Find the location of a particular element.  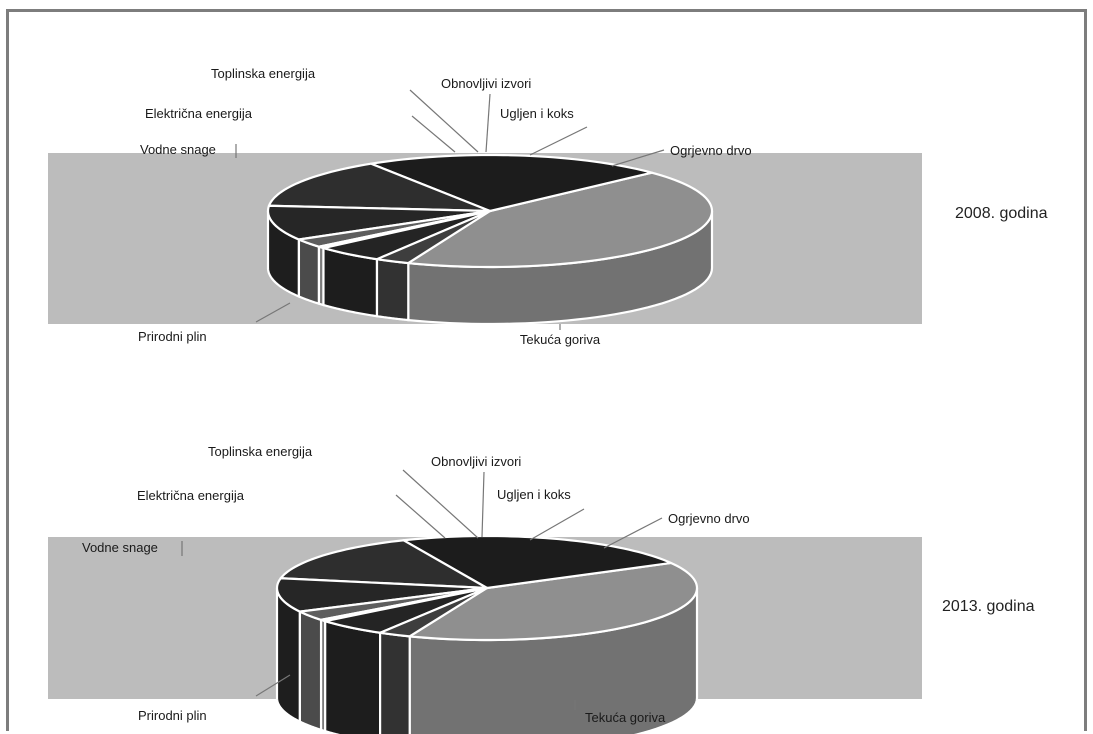

year-label: 2013. godina is located at coordinates (988, 606).